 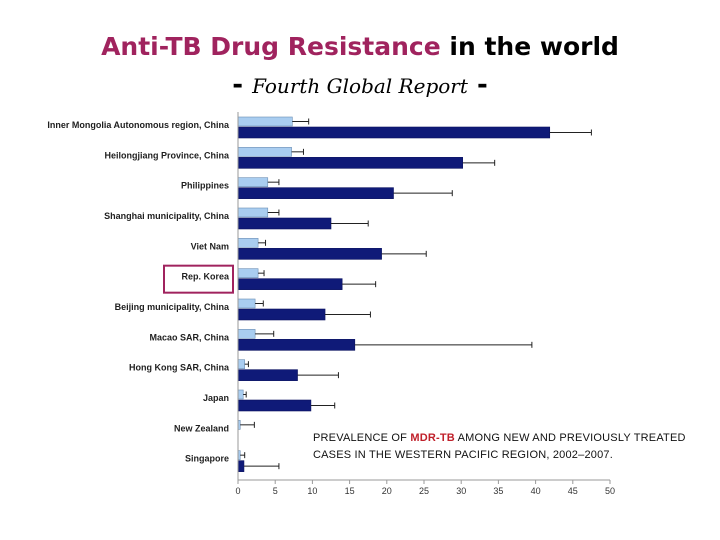 What do you see at coordinates (237, 491) in the screenshot?
I see `x-tick-label: 0` at bounding box center [237, 491].